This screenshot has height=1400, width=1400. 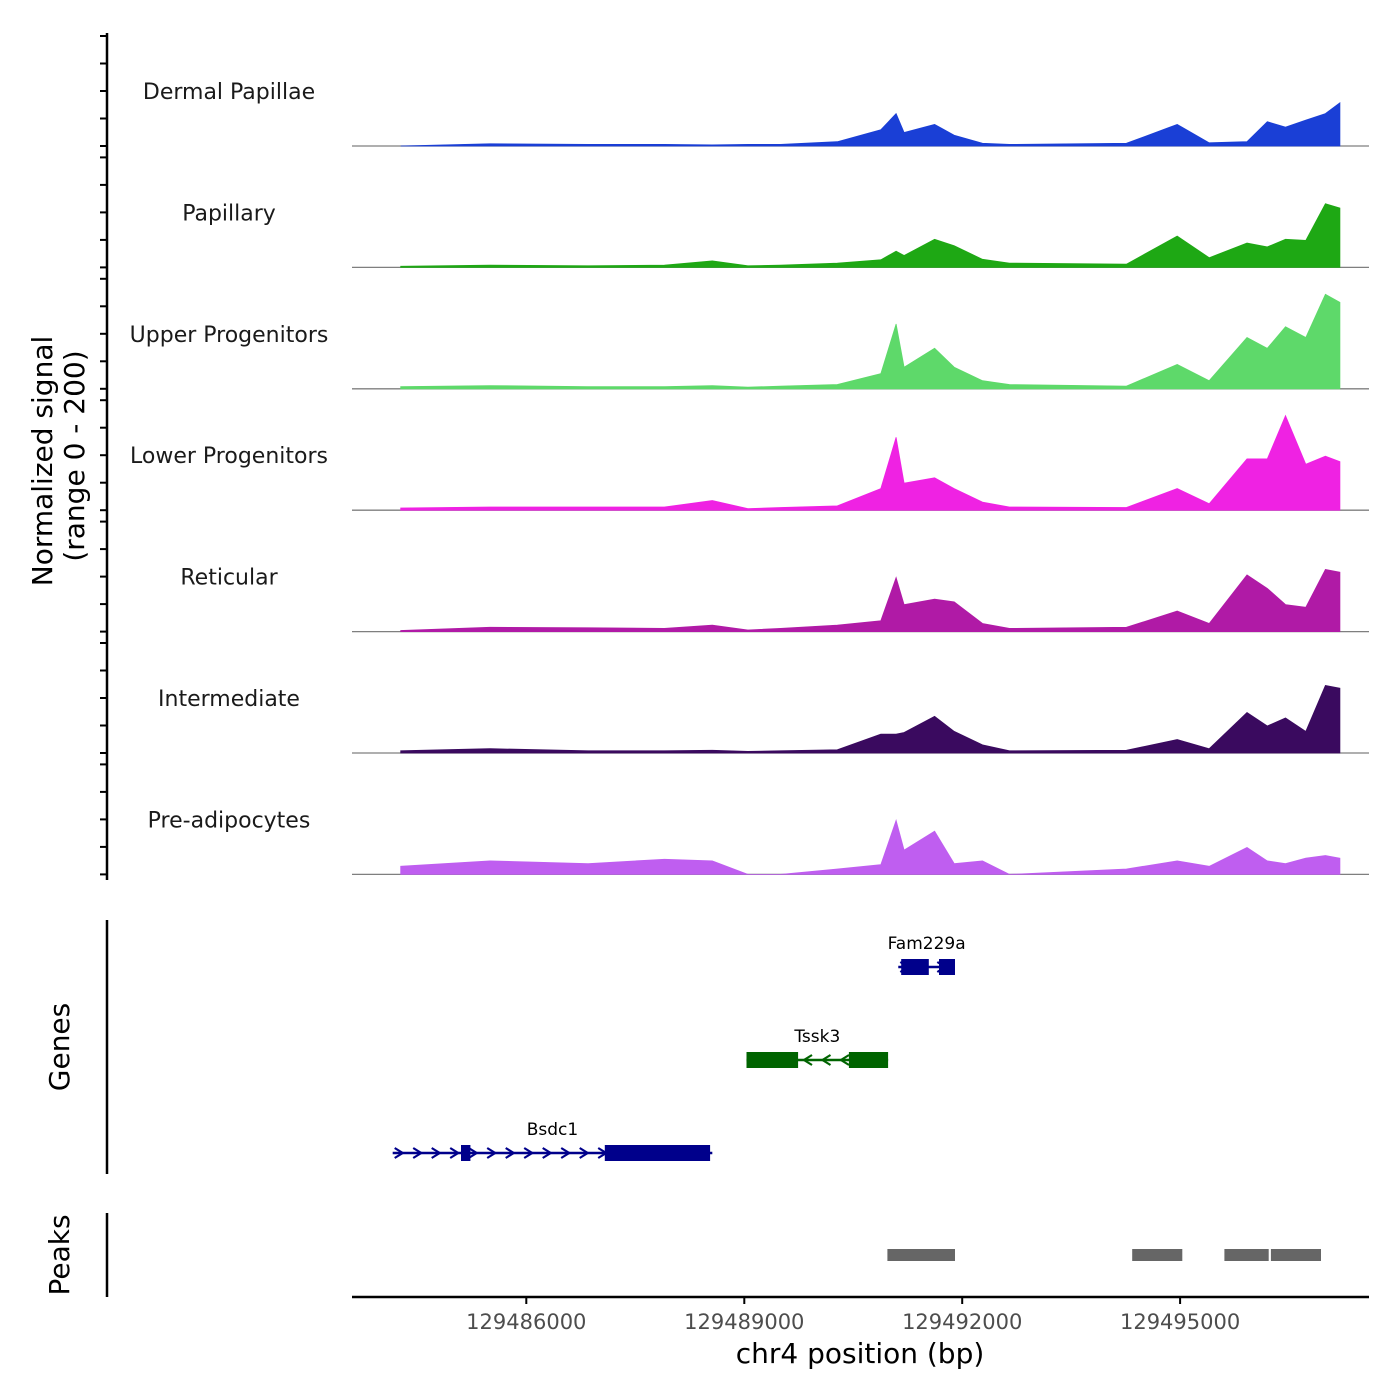 What do you see at coordinates (229, 92) in the screenshot?
I see `track-label: Dermal Papillae` at bounding box center [229, 92].